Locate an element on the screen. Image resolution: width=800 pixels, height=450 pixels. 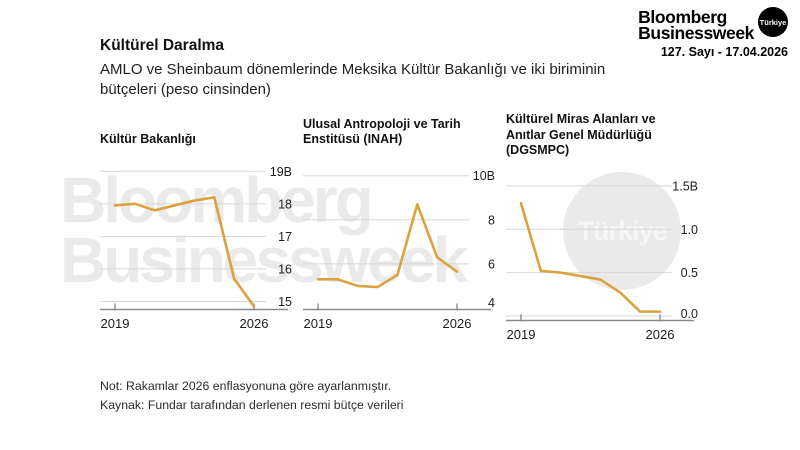
line-chart-inah: 10B 8 6 4 2019 2026 is located at coordinates (399, 250).